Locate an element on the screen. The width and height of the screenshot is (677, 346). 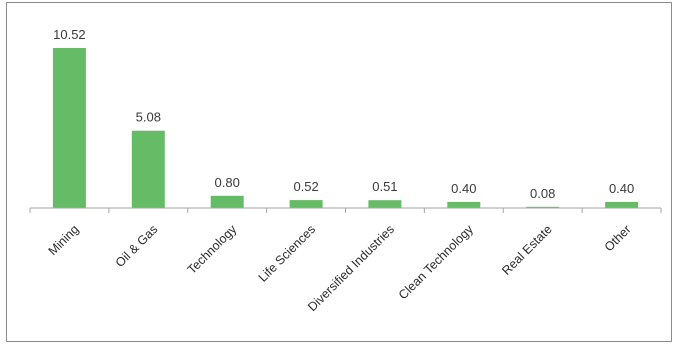
category-label: Other is located at coordinates (618, 238).